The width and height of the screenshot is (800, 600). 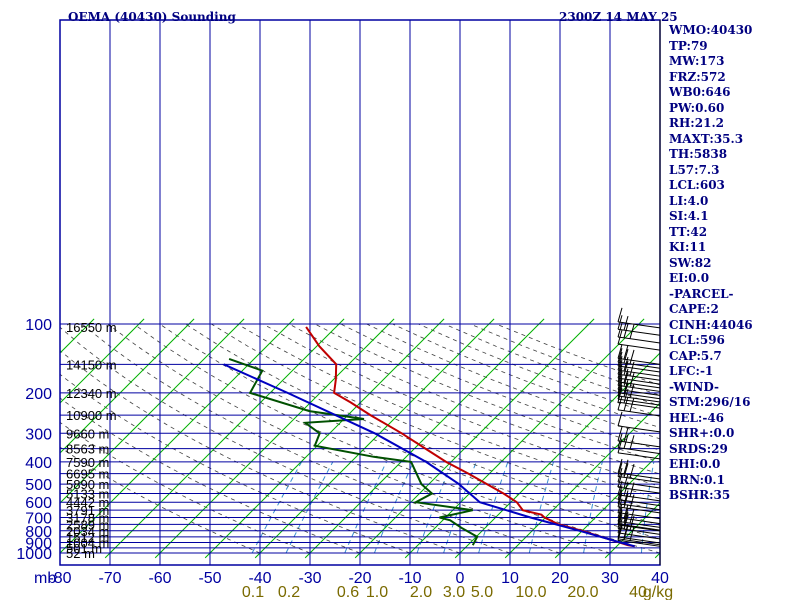 I want to click on stat-item: TH:5838, so click(x=698, y=154).